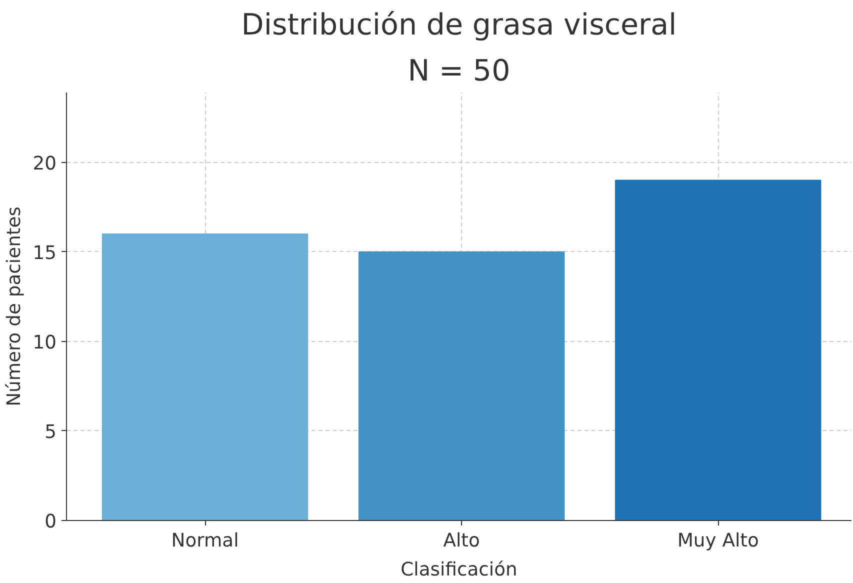 The height and width of the screenshot is (583, 853). What do you see at coordinates (459, 71) in the screenshot?
I see `chart-subtitle: N = 50` at bounding box center [459, 71].